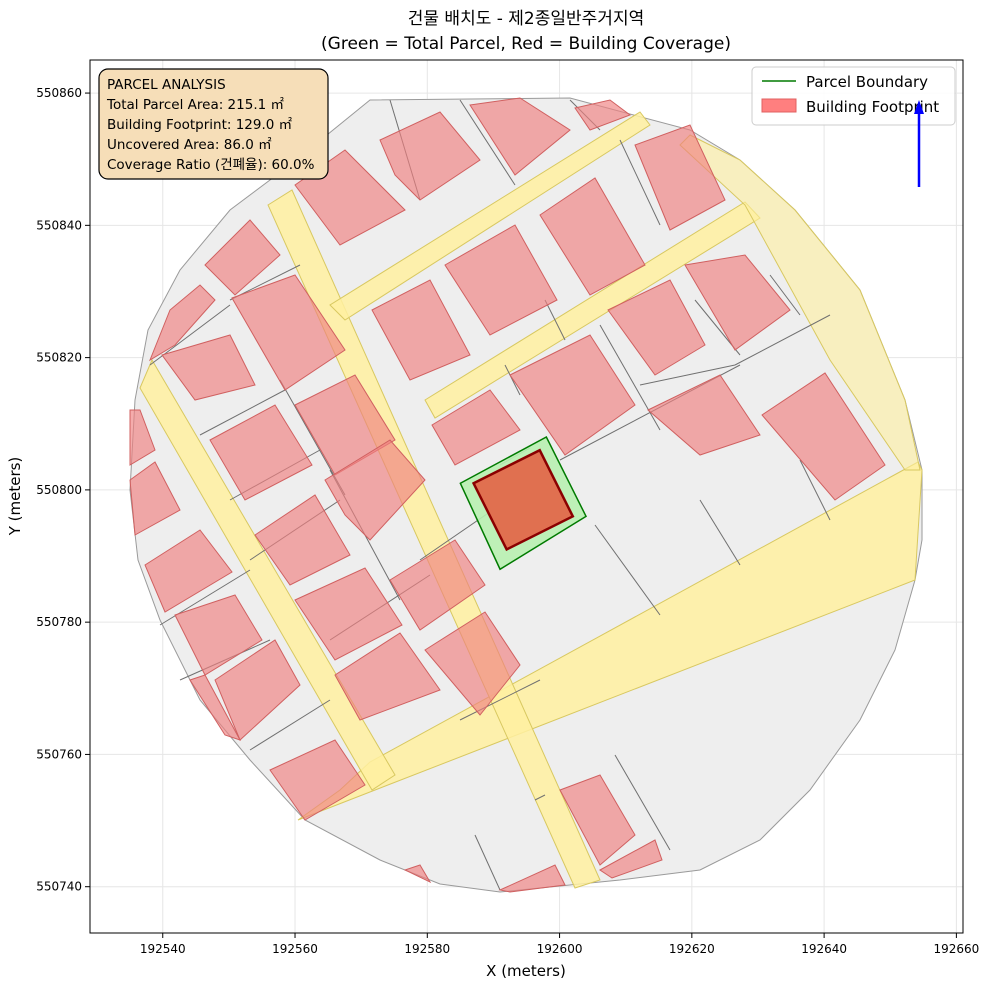 The height and width of the screenshot is (990, 993). I want to click on x-tick-label: 192540, so click(163, 949).